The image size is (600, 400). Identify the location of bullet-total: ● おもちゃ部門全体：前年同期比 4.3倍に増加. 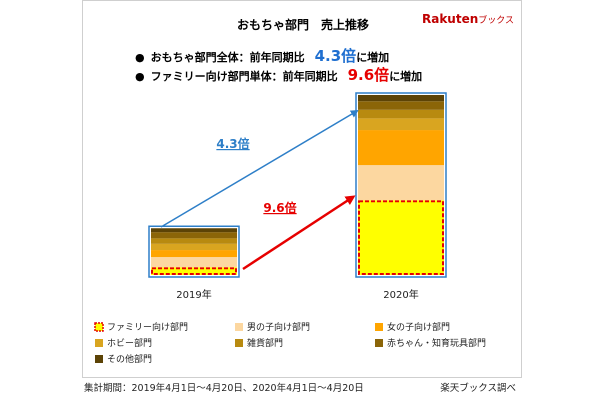
(262, 56).